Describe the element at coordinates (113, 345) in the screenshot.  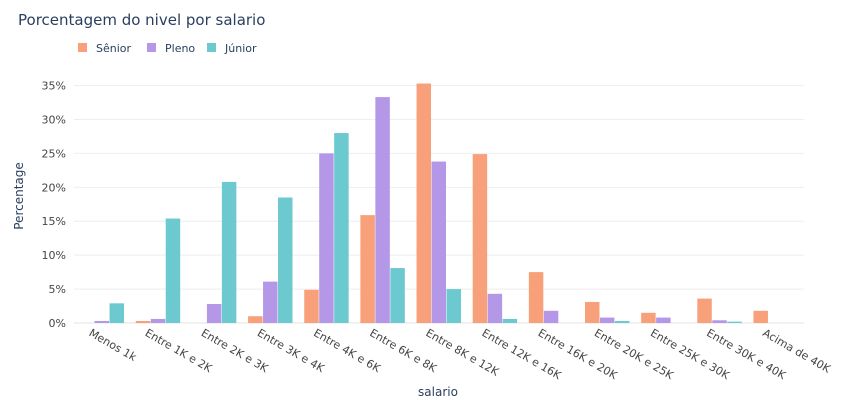
I see `x-tick-label: Menos 1k` at that location.